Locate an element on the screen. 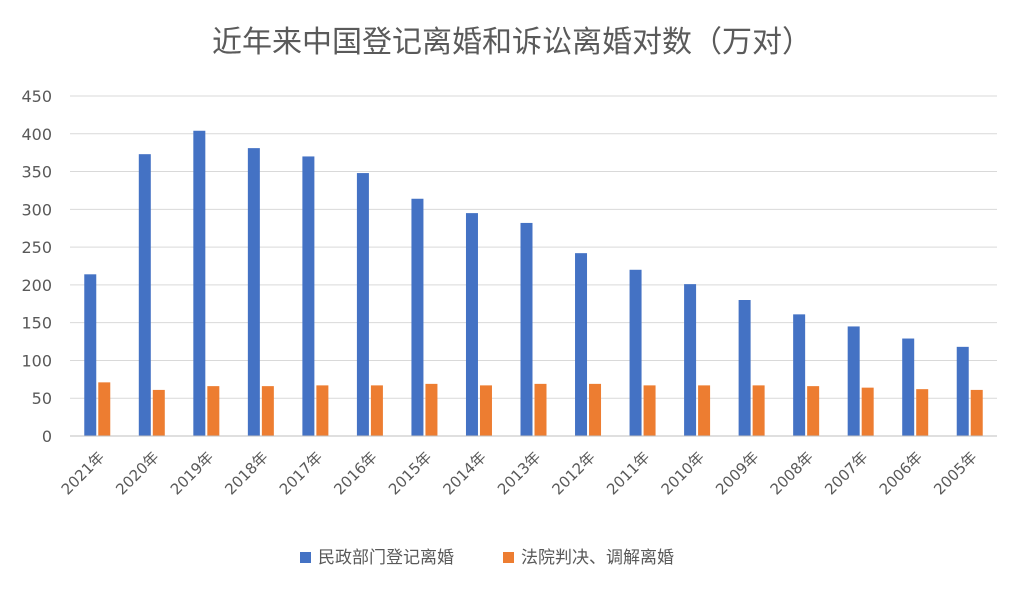 This screenshot has width=1024, height=598. x-tick-label: 2018年 is located at coordinates (246, 473).